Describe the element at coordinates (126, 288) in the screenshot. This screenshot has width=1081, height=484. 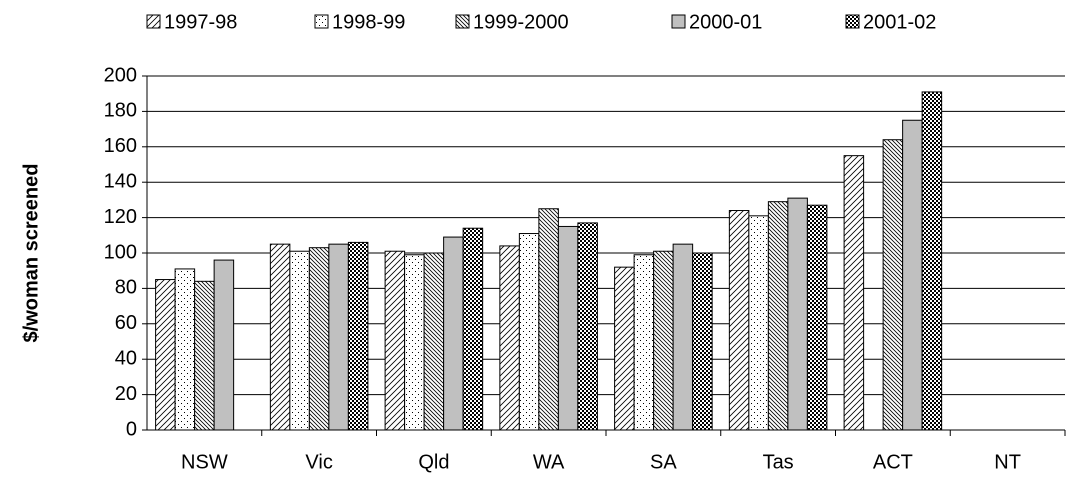
I see `y-tick-label: 80` at that location.